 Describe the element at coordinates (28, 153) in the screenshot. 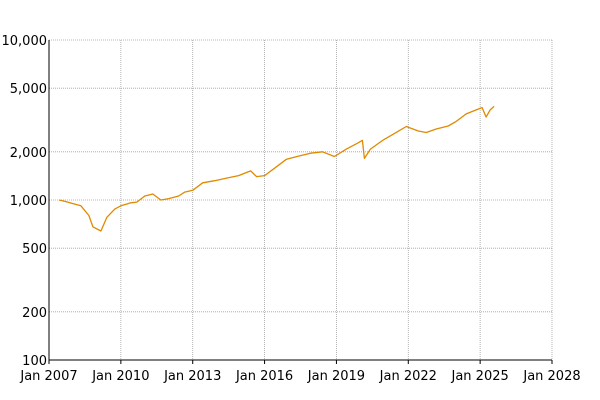

I see `y-tick-label: 2,000` at that location.